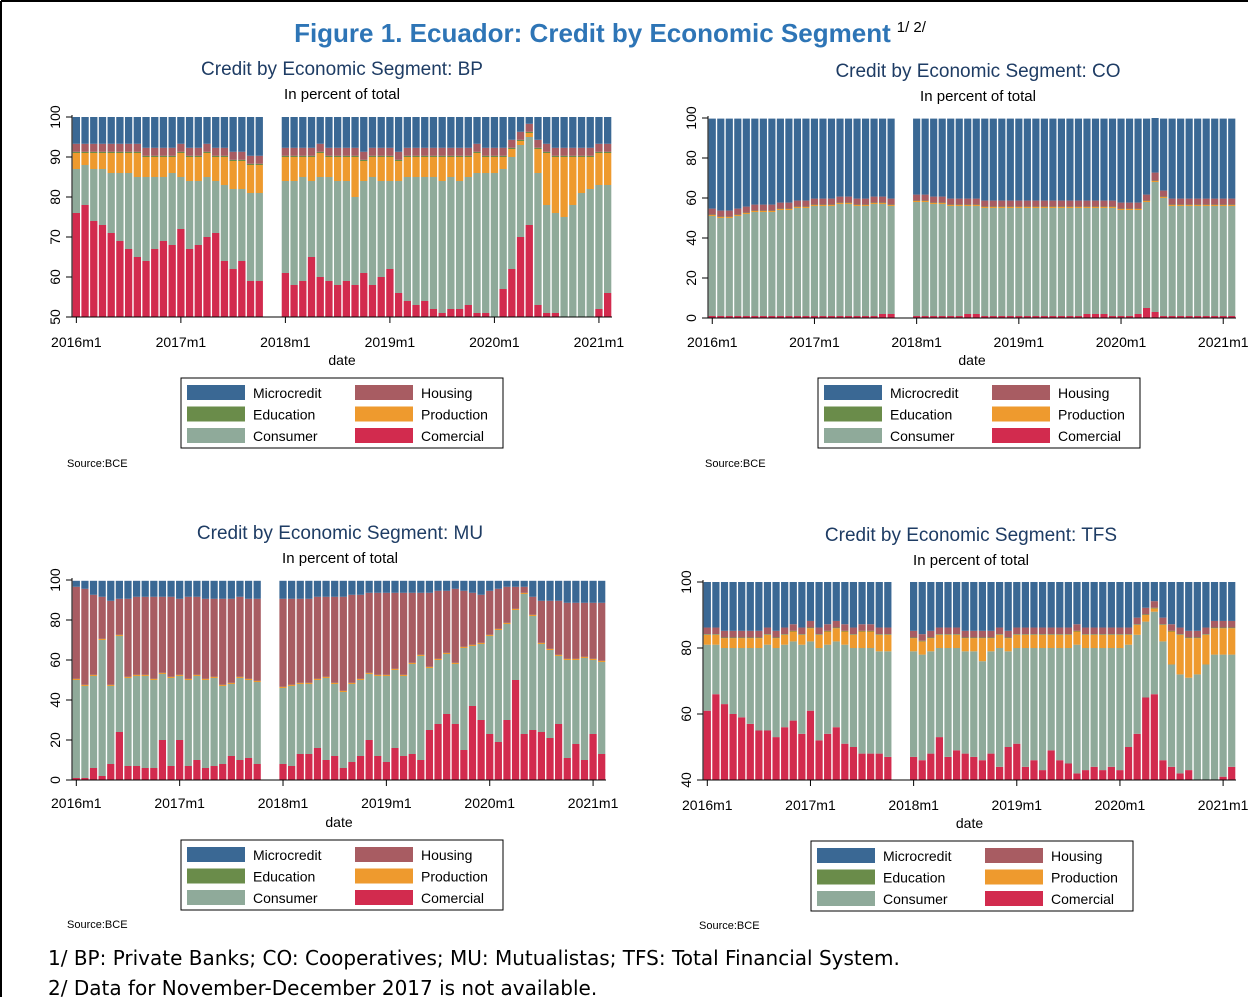 The width and height of the screenshot is (1248, 997). Describe the element at coordinates (922, 436) in the screenshot. I see `legend-label: Consumer` at that location.